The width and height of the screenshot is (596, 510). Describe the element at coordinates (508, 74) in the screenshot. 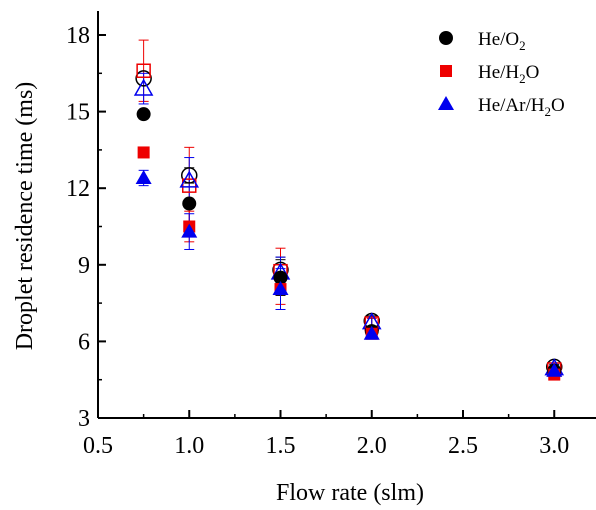

I see `legend-label-square: He/H2O` at that location.